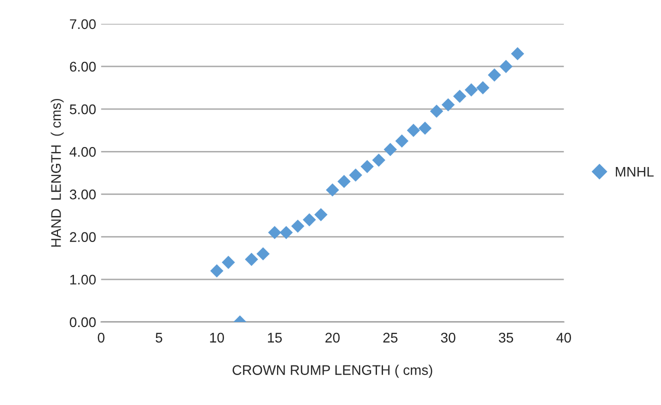 This screenshot has width=661, height=405. I want to click on x-tick-label: 10, so click(217, 337).